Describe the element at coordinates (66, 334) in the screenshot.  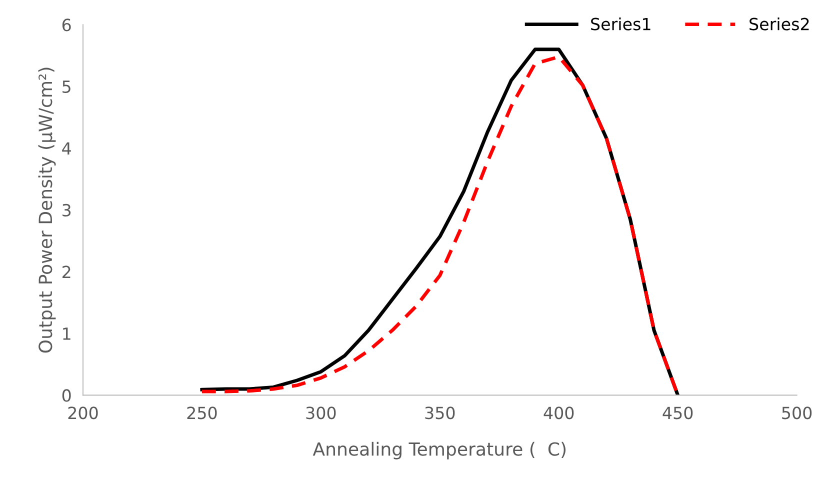
I see `y-tick-label: 1` at that location.